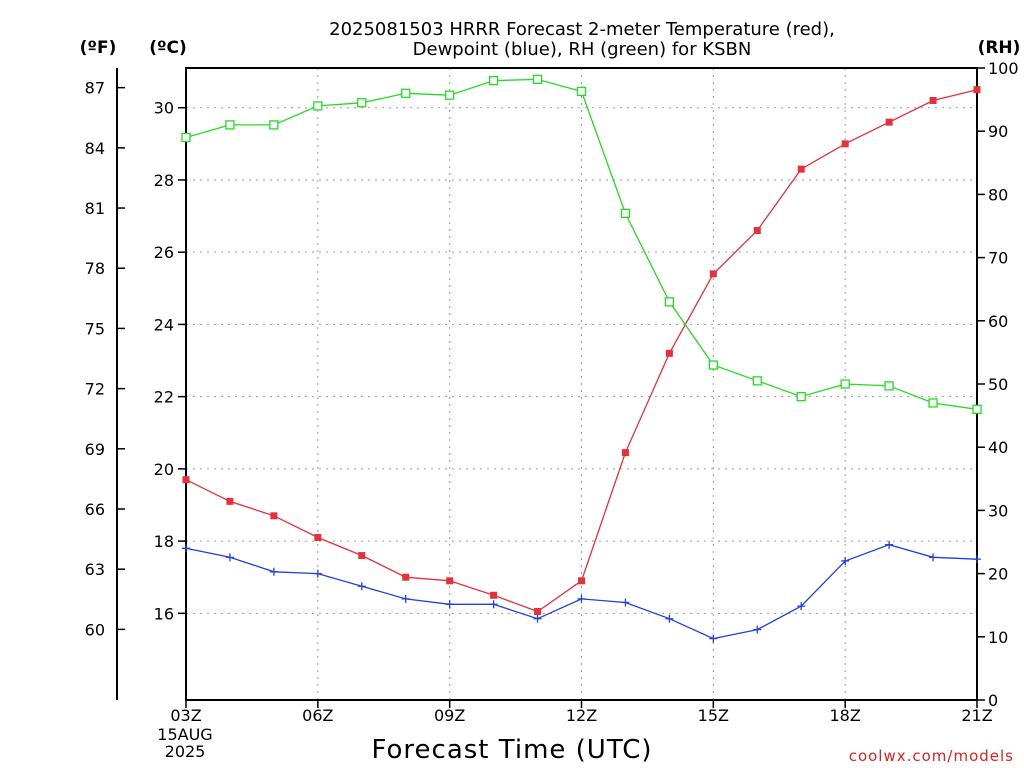 The image size is (1024, 768). I want to click on chart-title-line-2: Dewpoint (blue), RH (green) for KSBN, so click(582, 49).